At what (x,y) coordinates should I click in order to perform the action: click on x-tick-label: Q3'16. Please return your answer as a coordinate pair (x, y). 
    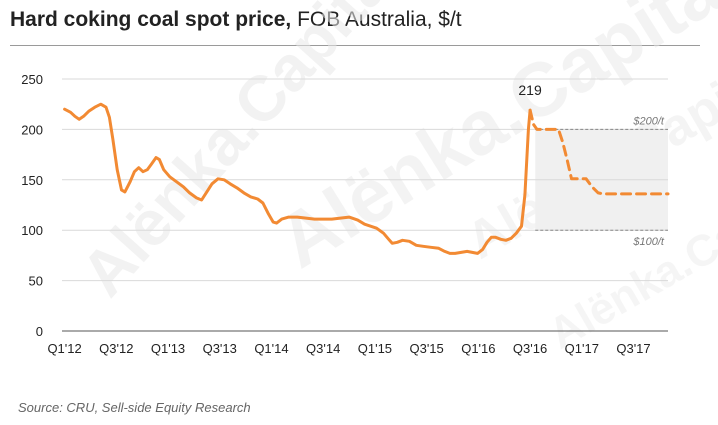
    Looking at the image, I should click on (530, 348).